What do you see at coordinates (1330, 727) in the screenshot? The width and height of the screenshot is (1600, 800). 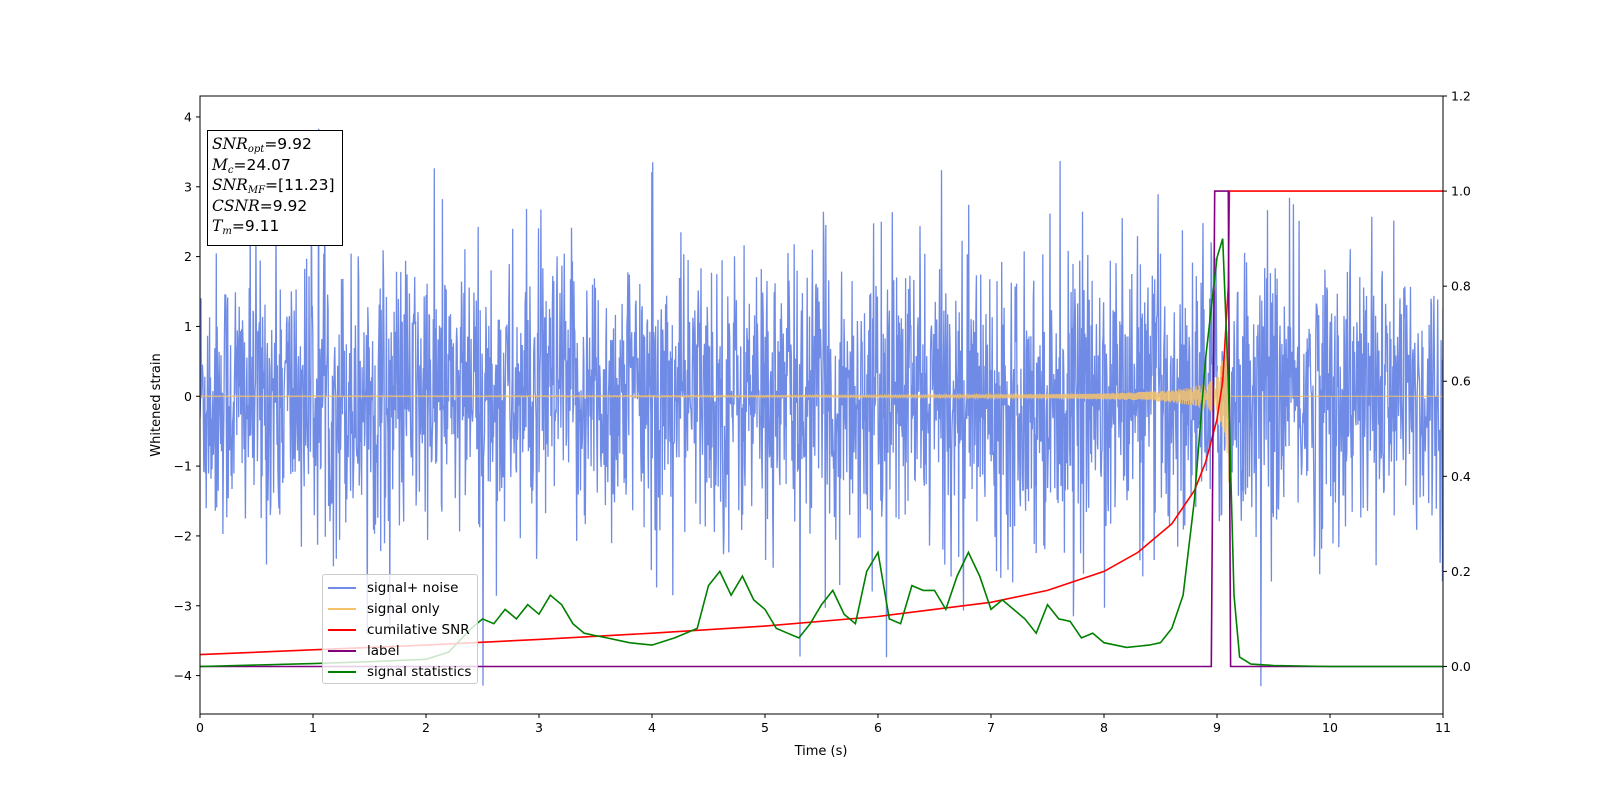 I see `x-tick-label: 10` at bounding box center [1330, 727].